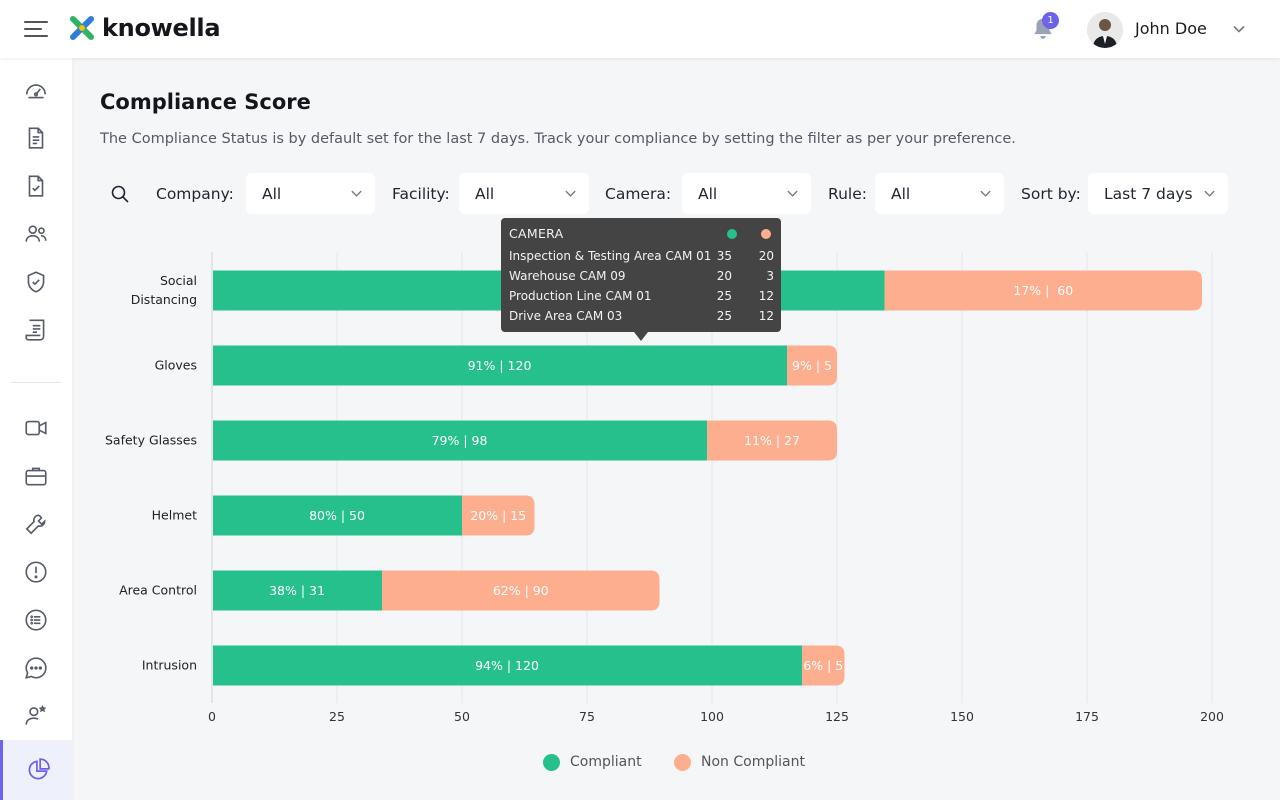 The height and width of the screenshot is (800, 1280). Describe the element at coordinates (1087, 716) in the screenshot. I see `x-tick-label: 175` at that location.